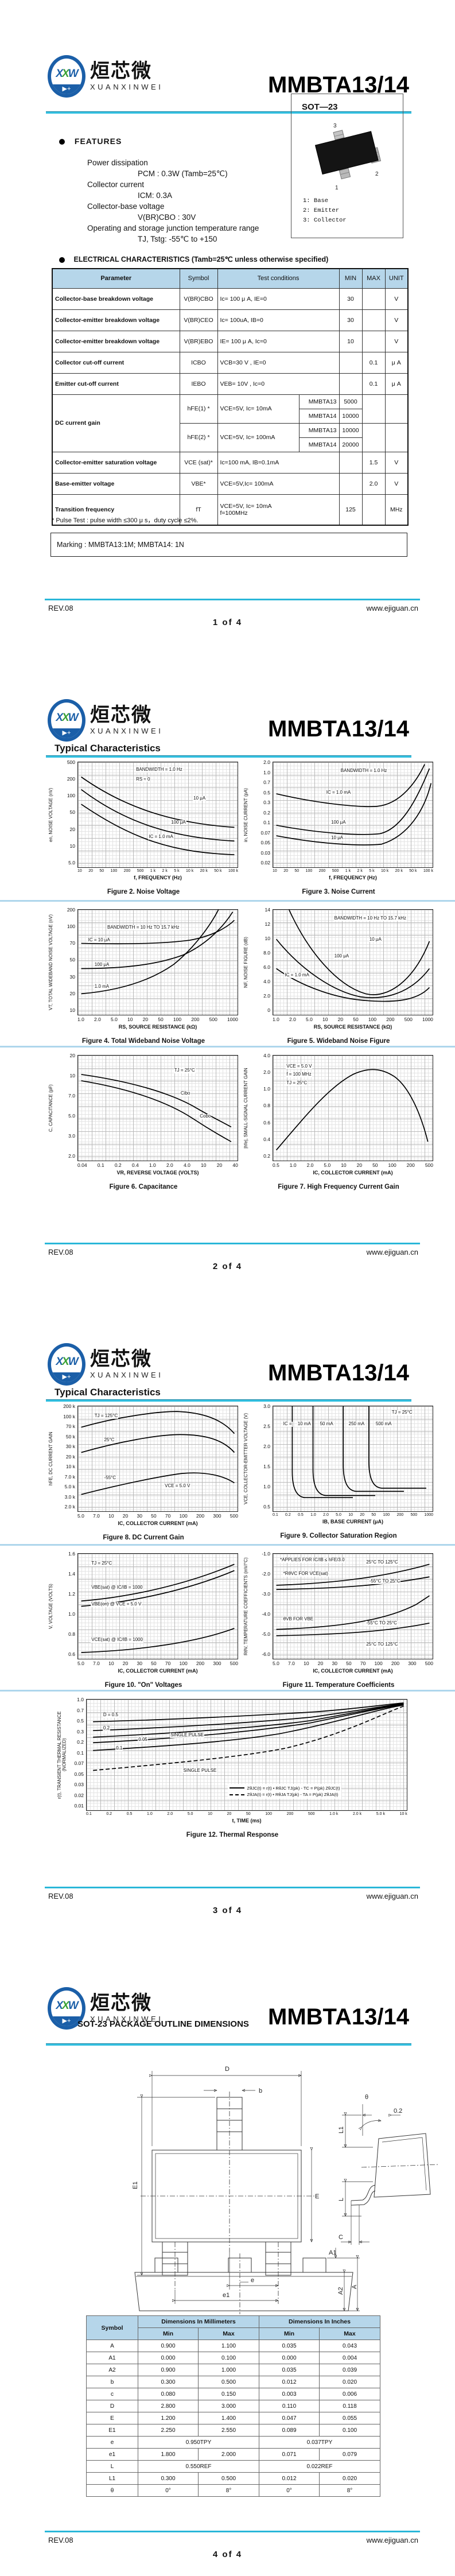 The width and height of the screenshot is (455, 2576). Describe the element at coordinates (352, 1027) in the screenshot. I see `x-axis-label: RS, SOURCE RESISTANCE (kΩ)` at that location.